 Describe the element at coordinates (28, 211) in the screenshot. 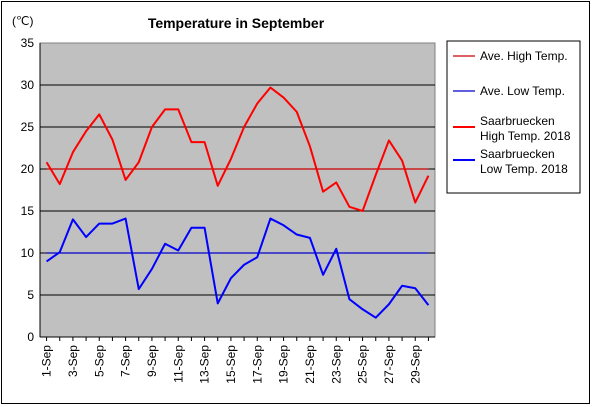

I see `y-tick-label: 15` at that location.